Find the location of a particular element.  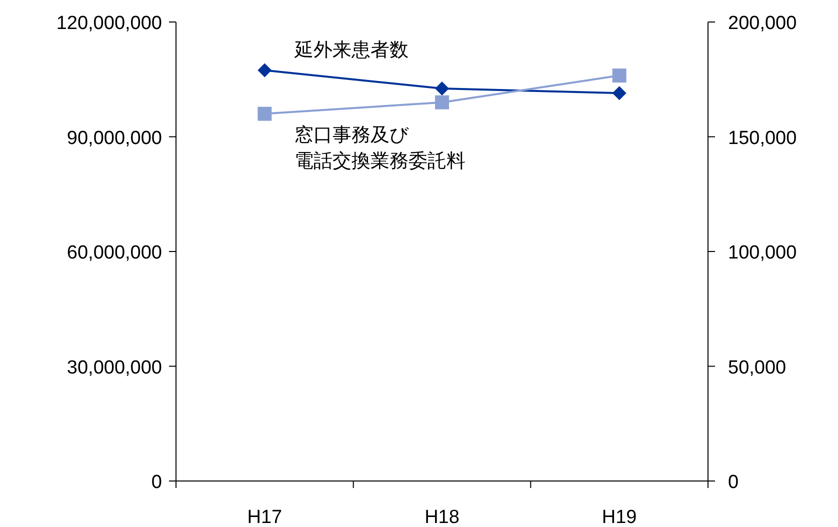

y-tick-label: 120,000,000 is located at coordinates (109, 23).